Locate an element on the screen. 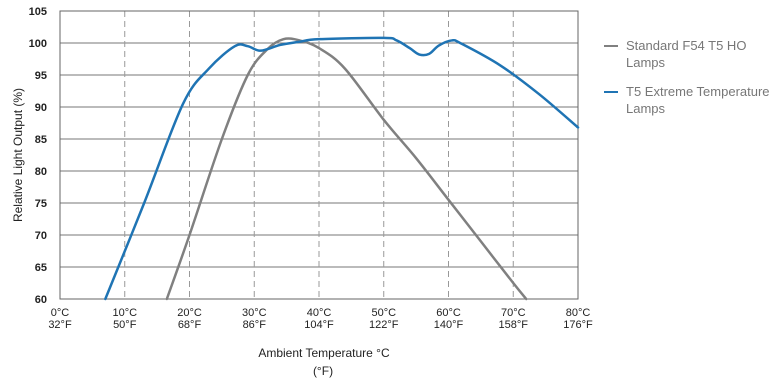  x-tick-label-f: 122°F is located at coordinates (384, 325).